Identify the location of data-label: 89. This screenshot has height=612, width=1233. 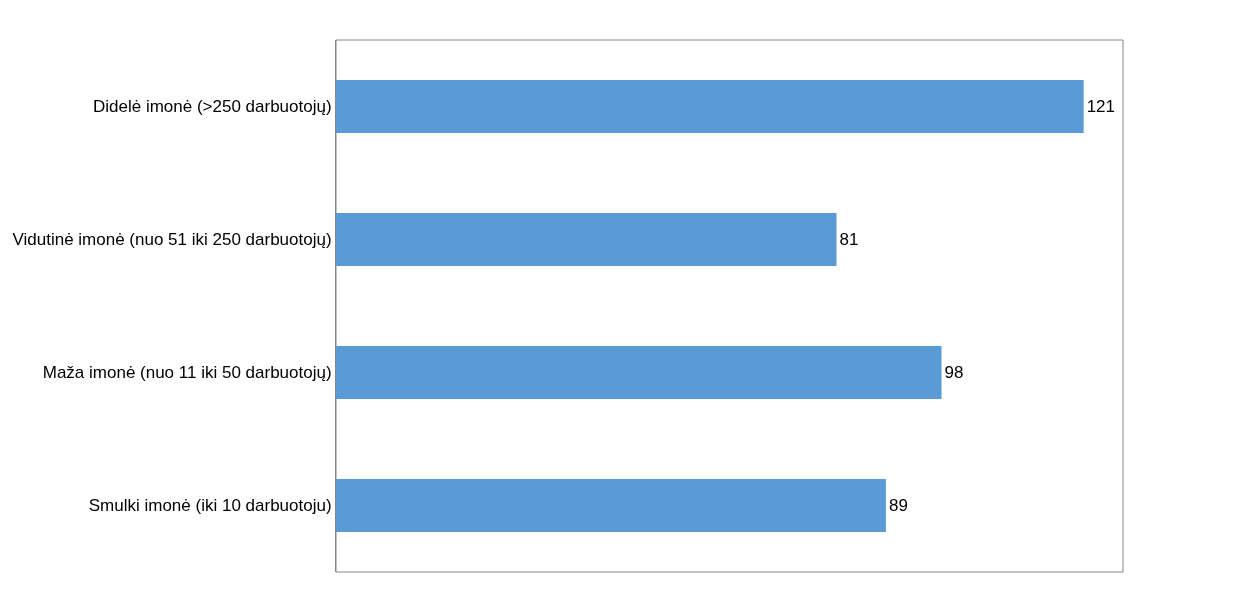
(898, 505).